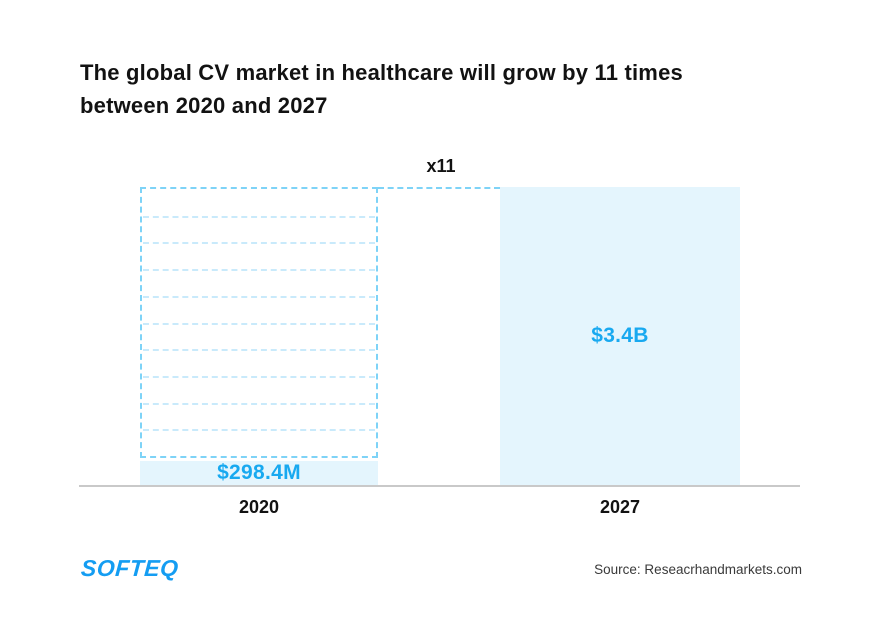 Image resolution: width=880 pixels, height=626 pixels. I want to click on bar-2027: $3.4B, so click(620, 336).